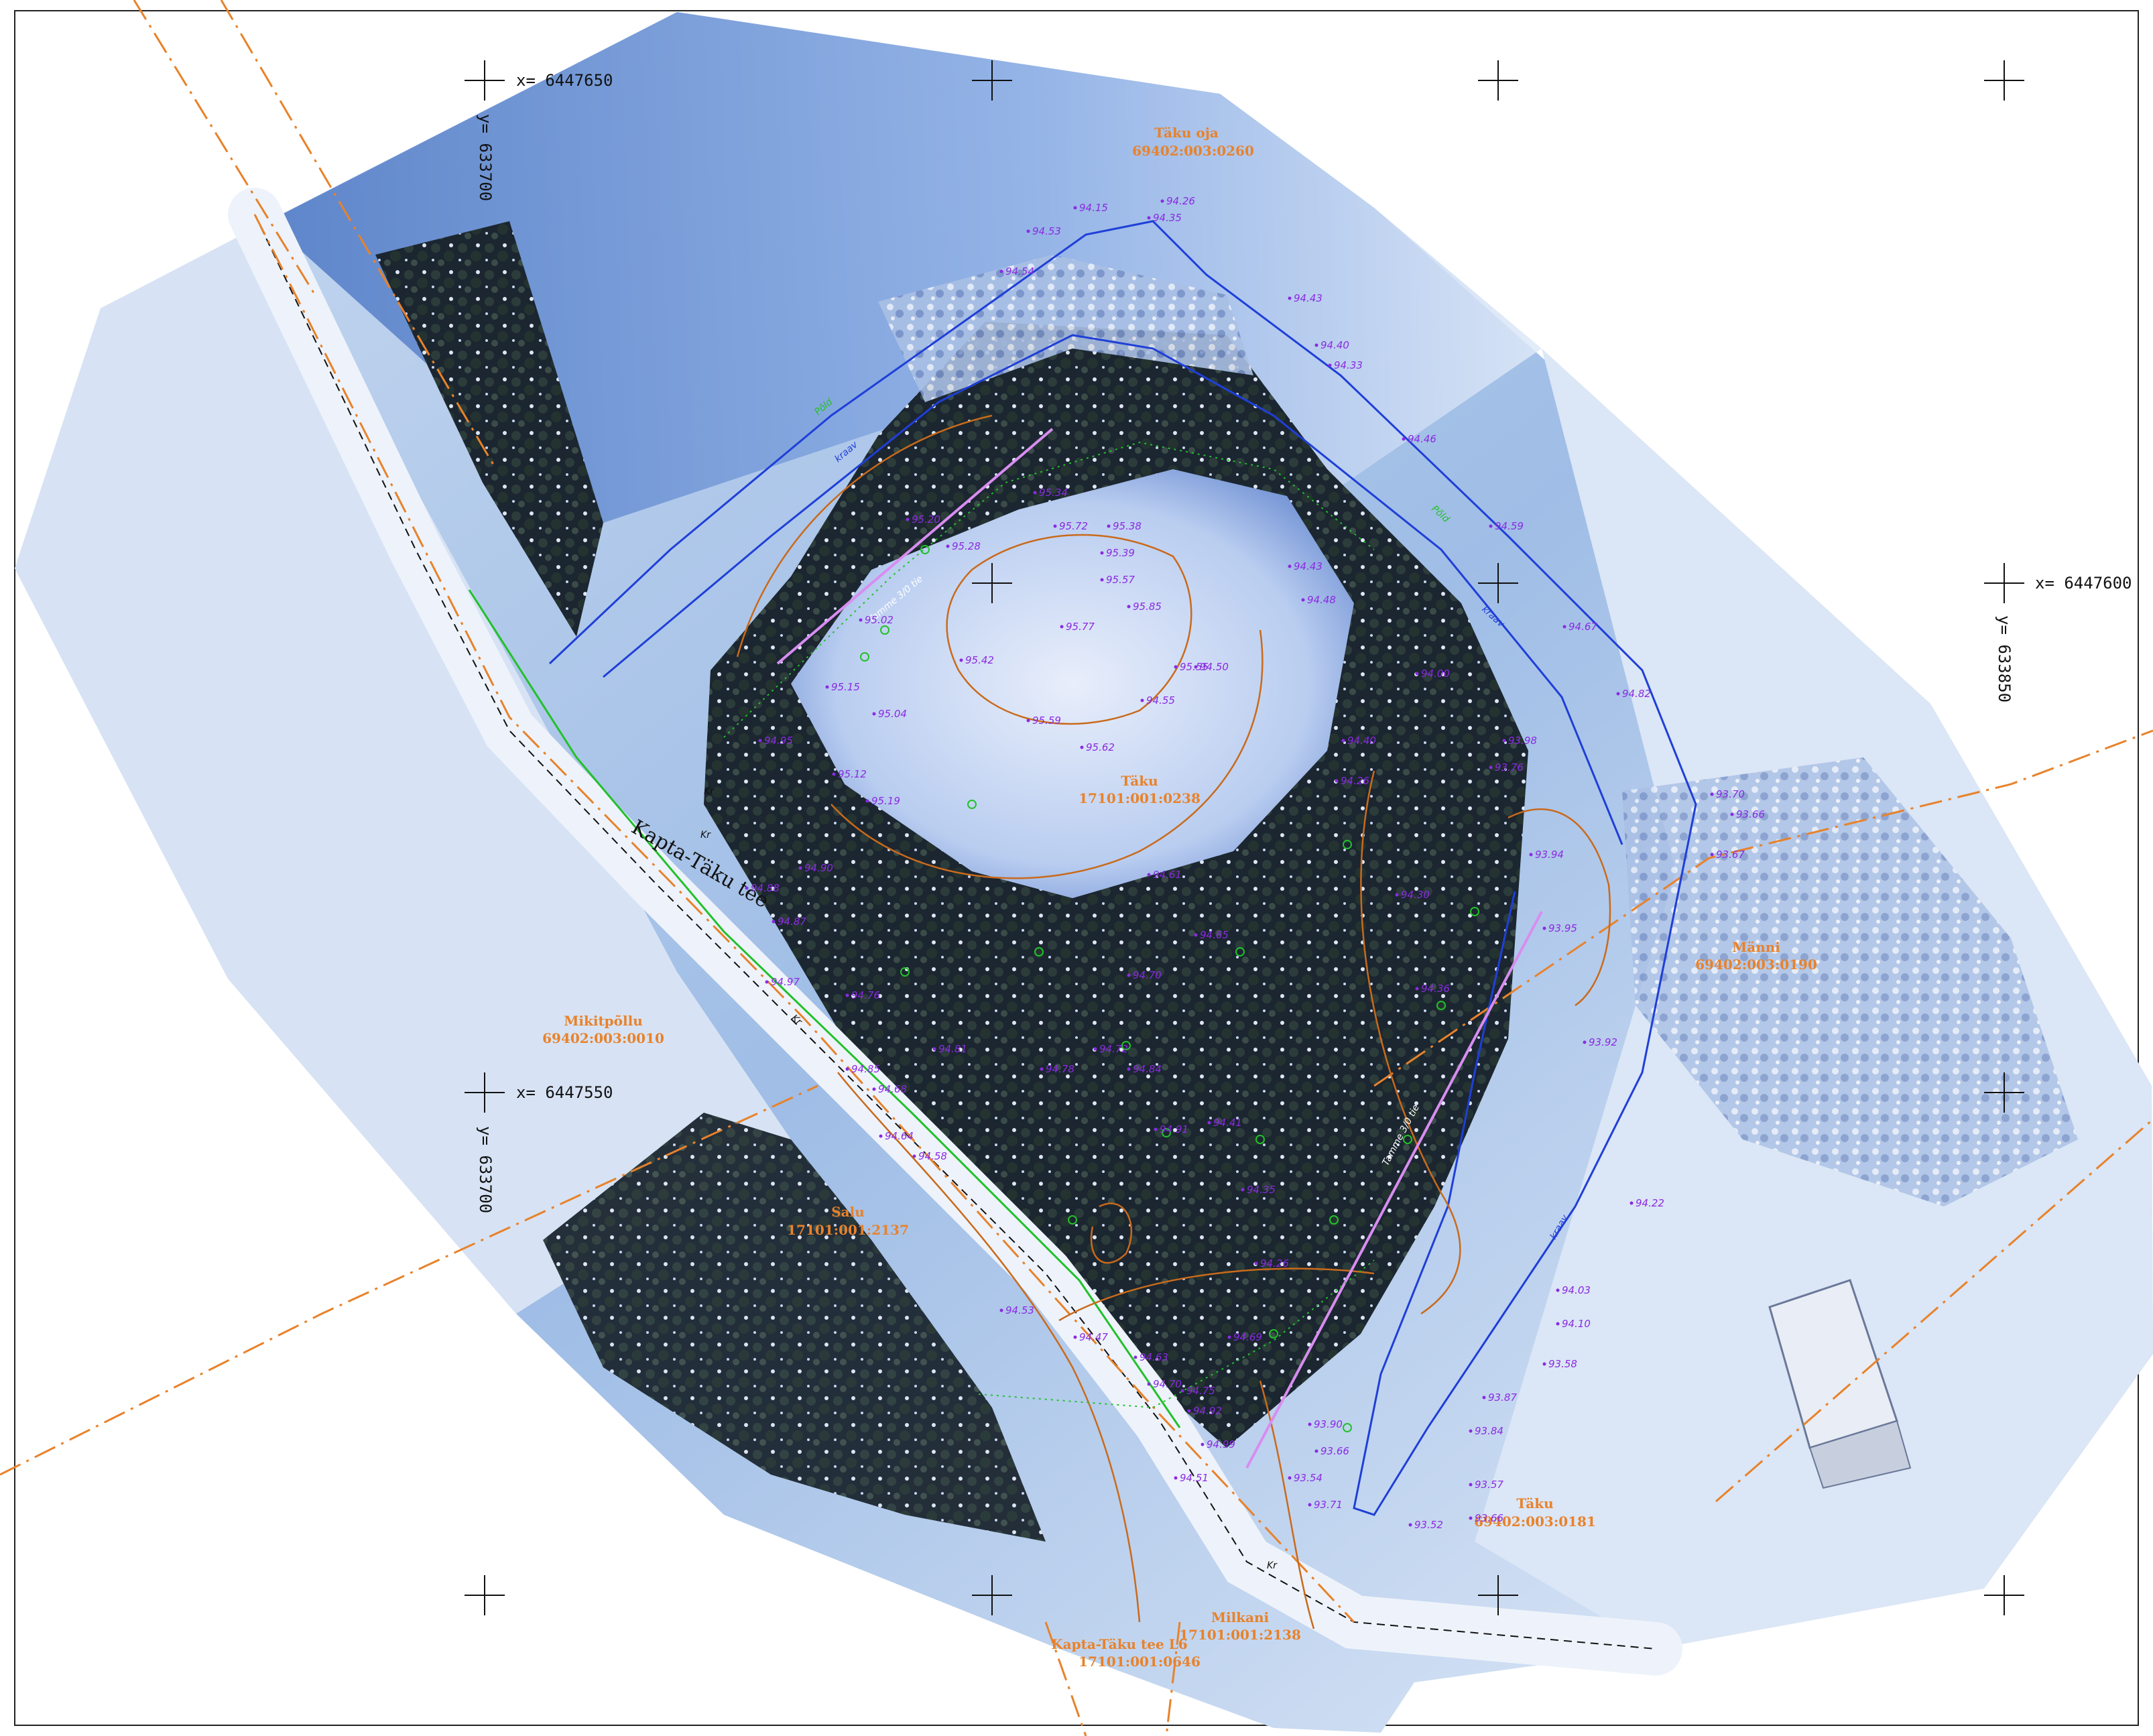  What do you see at coordinates (893, 714) in the screenshot?
I see `spot-height-label: 95.04` at bounding box center [893, 714].